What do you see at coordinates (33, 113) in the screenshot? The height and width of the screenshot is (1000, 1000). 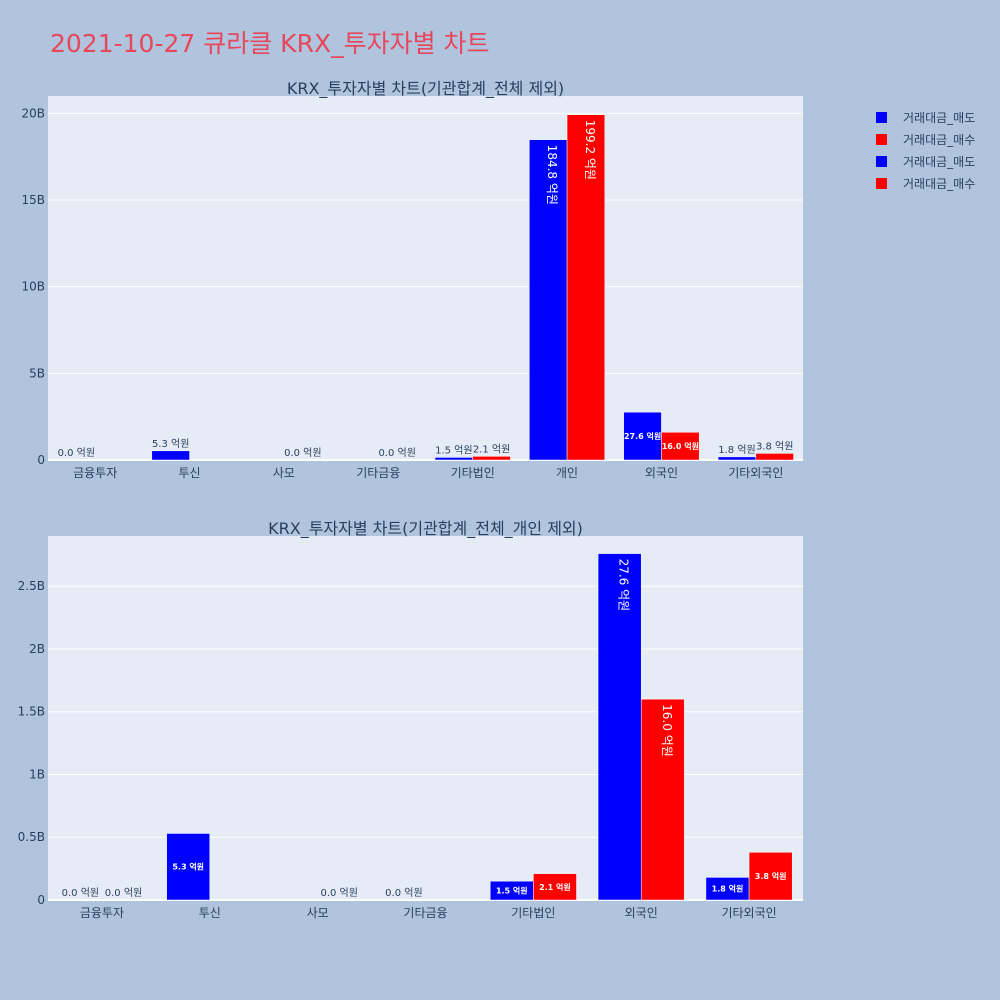 I see `y-tick-label: 20B` at bounding box center [33, 113].